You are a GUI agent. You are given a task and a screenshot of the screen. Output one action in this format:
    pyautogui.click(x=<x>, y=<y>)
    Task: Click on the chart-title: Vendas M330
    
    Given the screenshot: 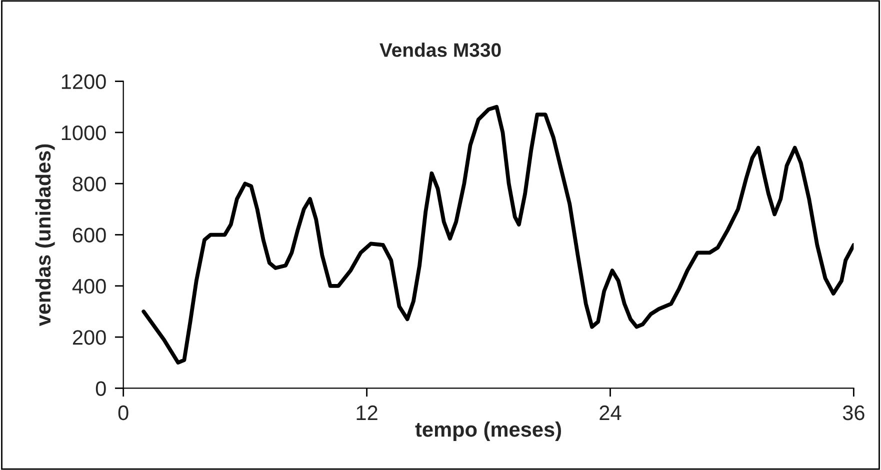 What is the action you would take?
    pyautogui.click(x=440, y=49)
    